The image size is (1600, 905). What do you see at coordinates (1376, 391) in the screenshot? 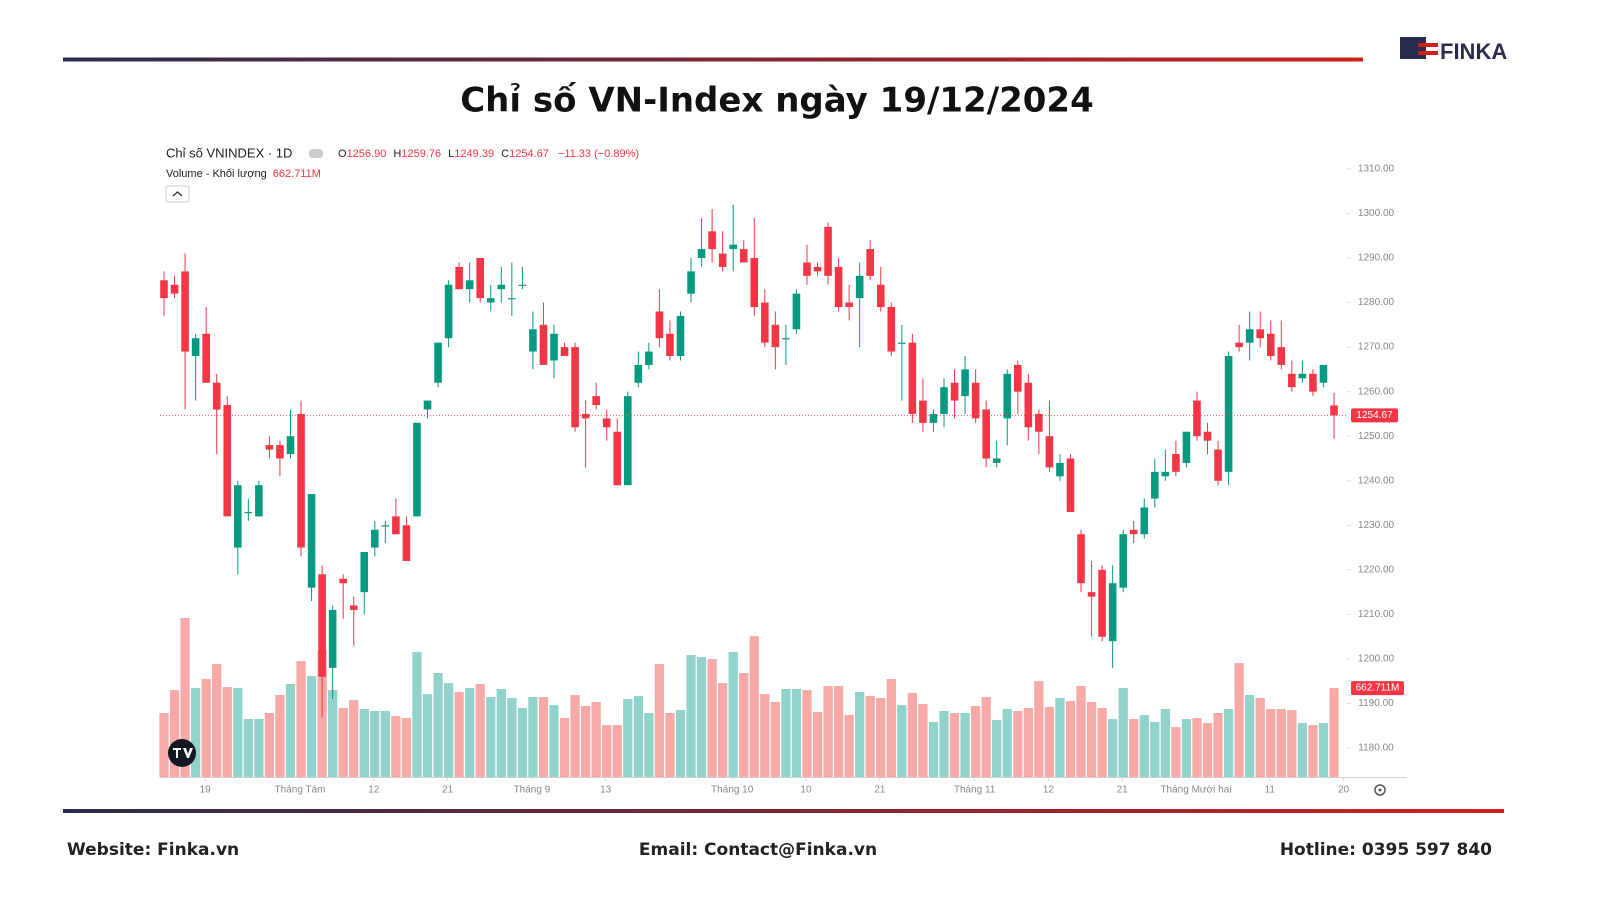
I see `y-tick-label: 1260.00` at bounding box center [1376, 391].